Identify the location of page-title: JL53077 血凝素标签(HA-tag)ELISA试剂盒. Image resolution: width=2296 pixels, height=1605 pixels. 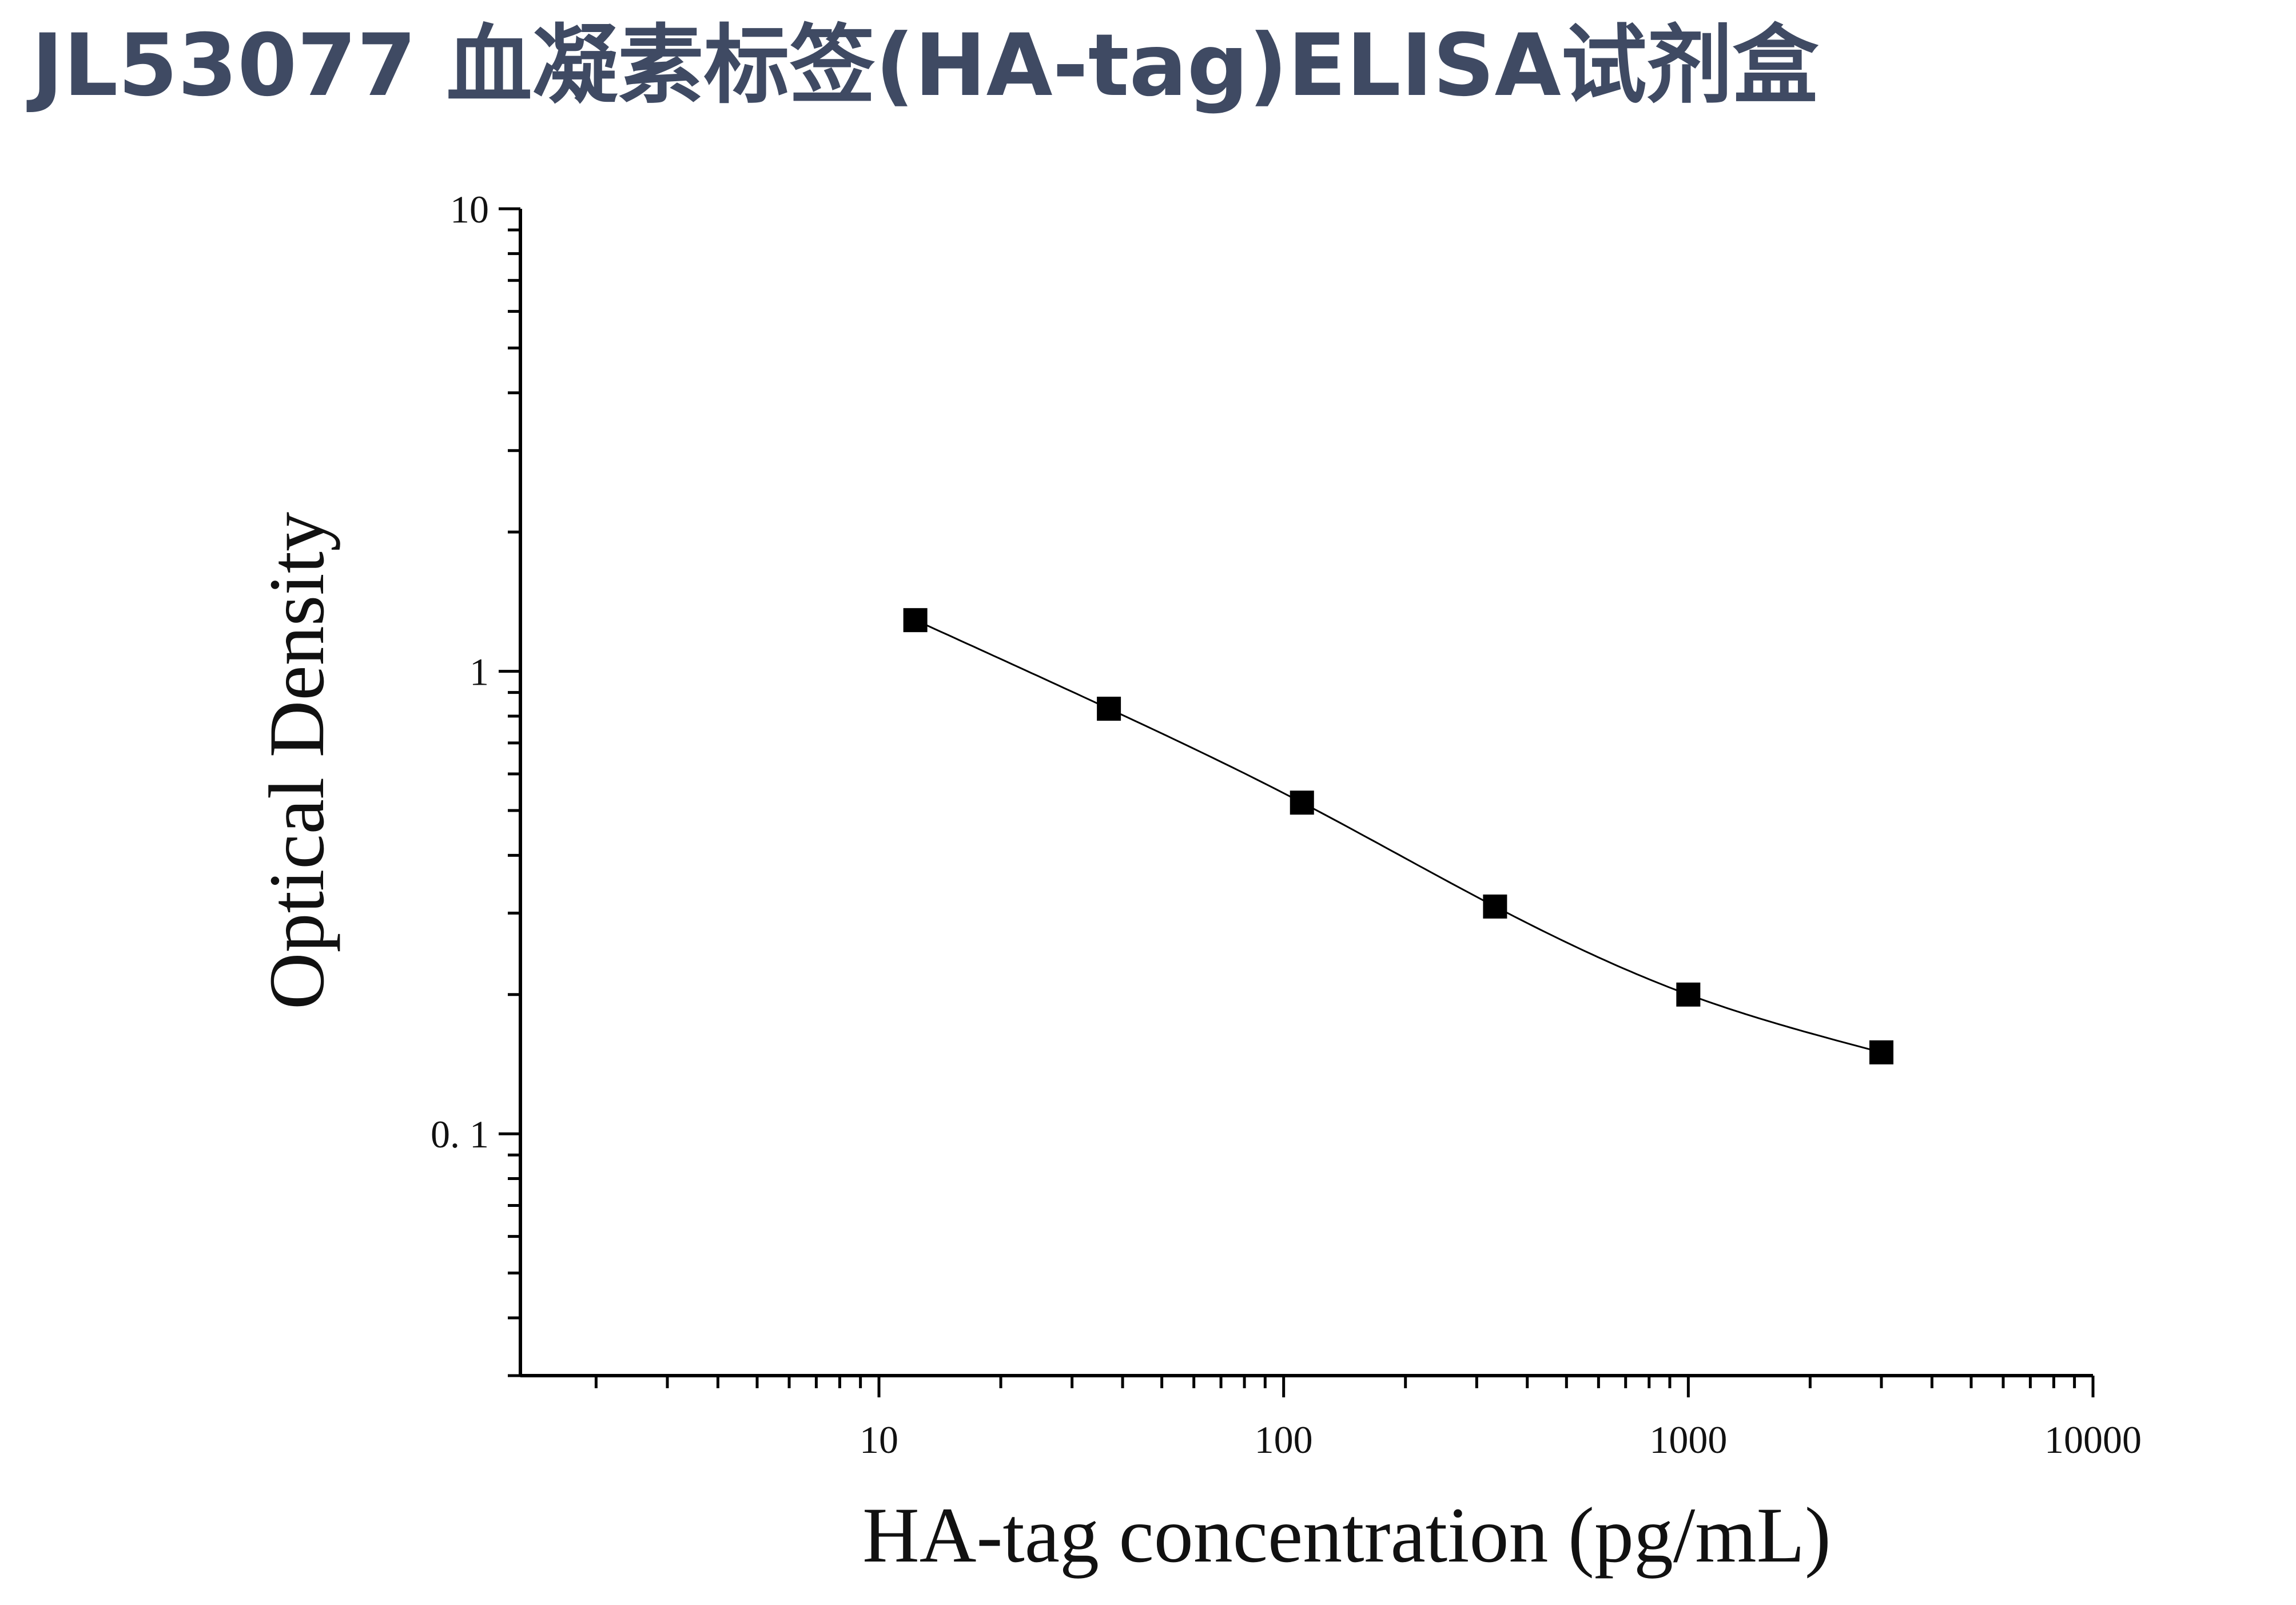
(925, 66).